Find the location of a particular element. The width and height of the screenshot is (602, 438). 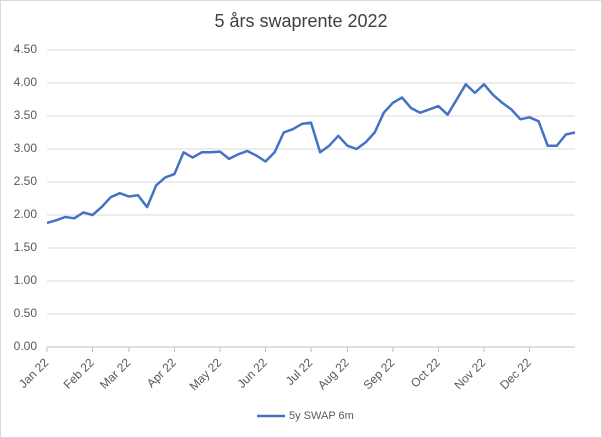

y-tick-label: 2.00 is located at coordinates (26, 214).